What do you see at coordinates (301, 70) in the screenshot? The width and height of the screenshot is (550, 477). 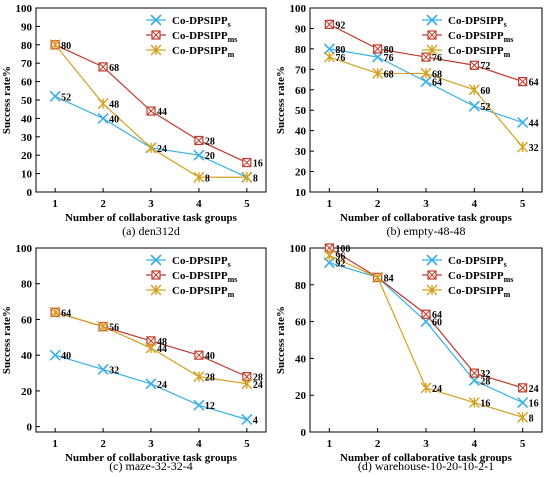 I see `y-tick-label: 70` at bounding box center [301, 70].